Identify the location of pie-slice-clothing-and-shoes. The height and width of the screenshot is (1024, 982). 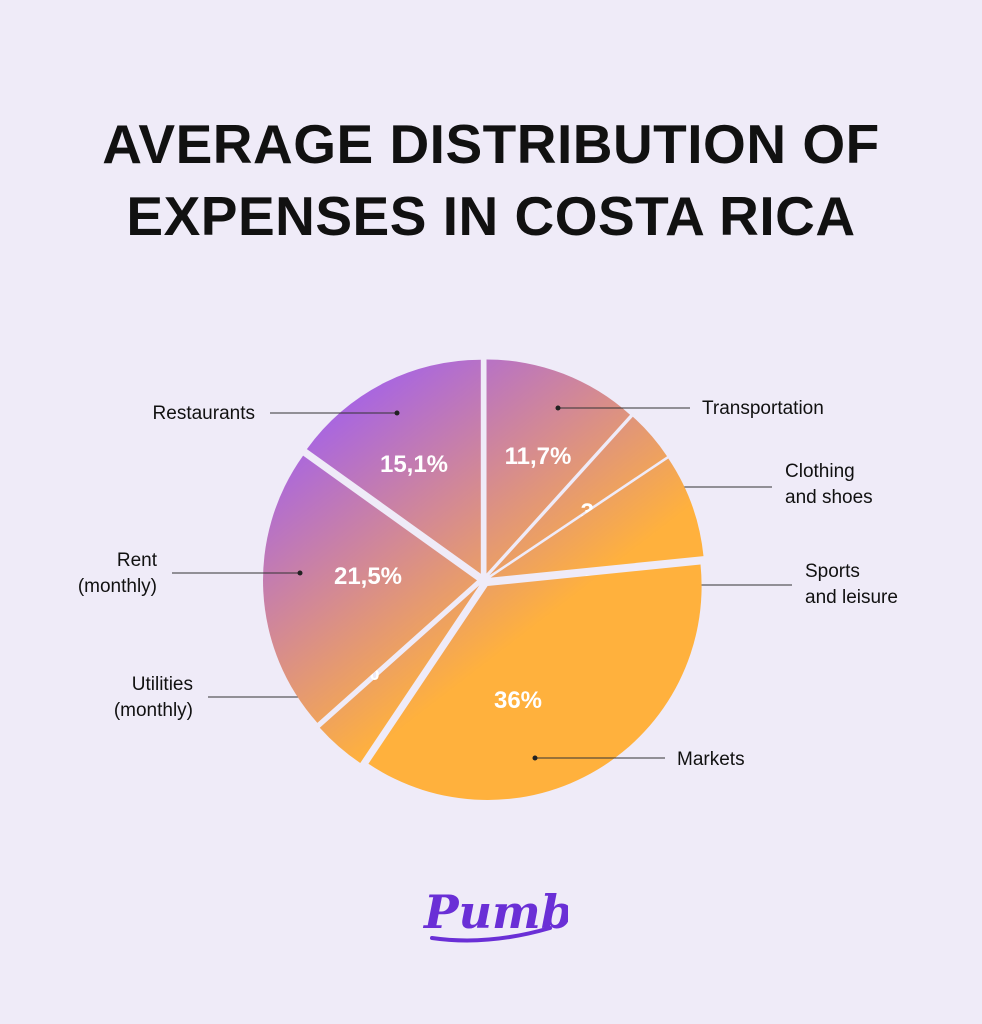
(578, 496).